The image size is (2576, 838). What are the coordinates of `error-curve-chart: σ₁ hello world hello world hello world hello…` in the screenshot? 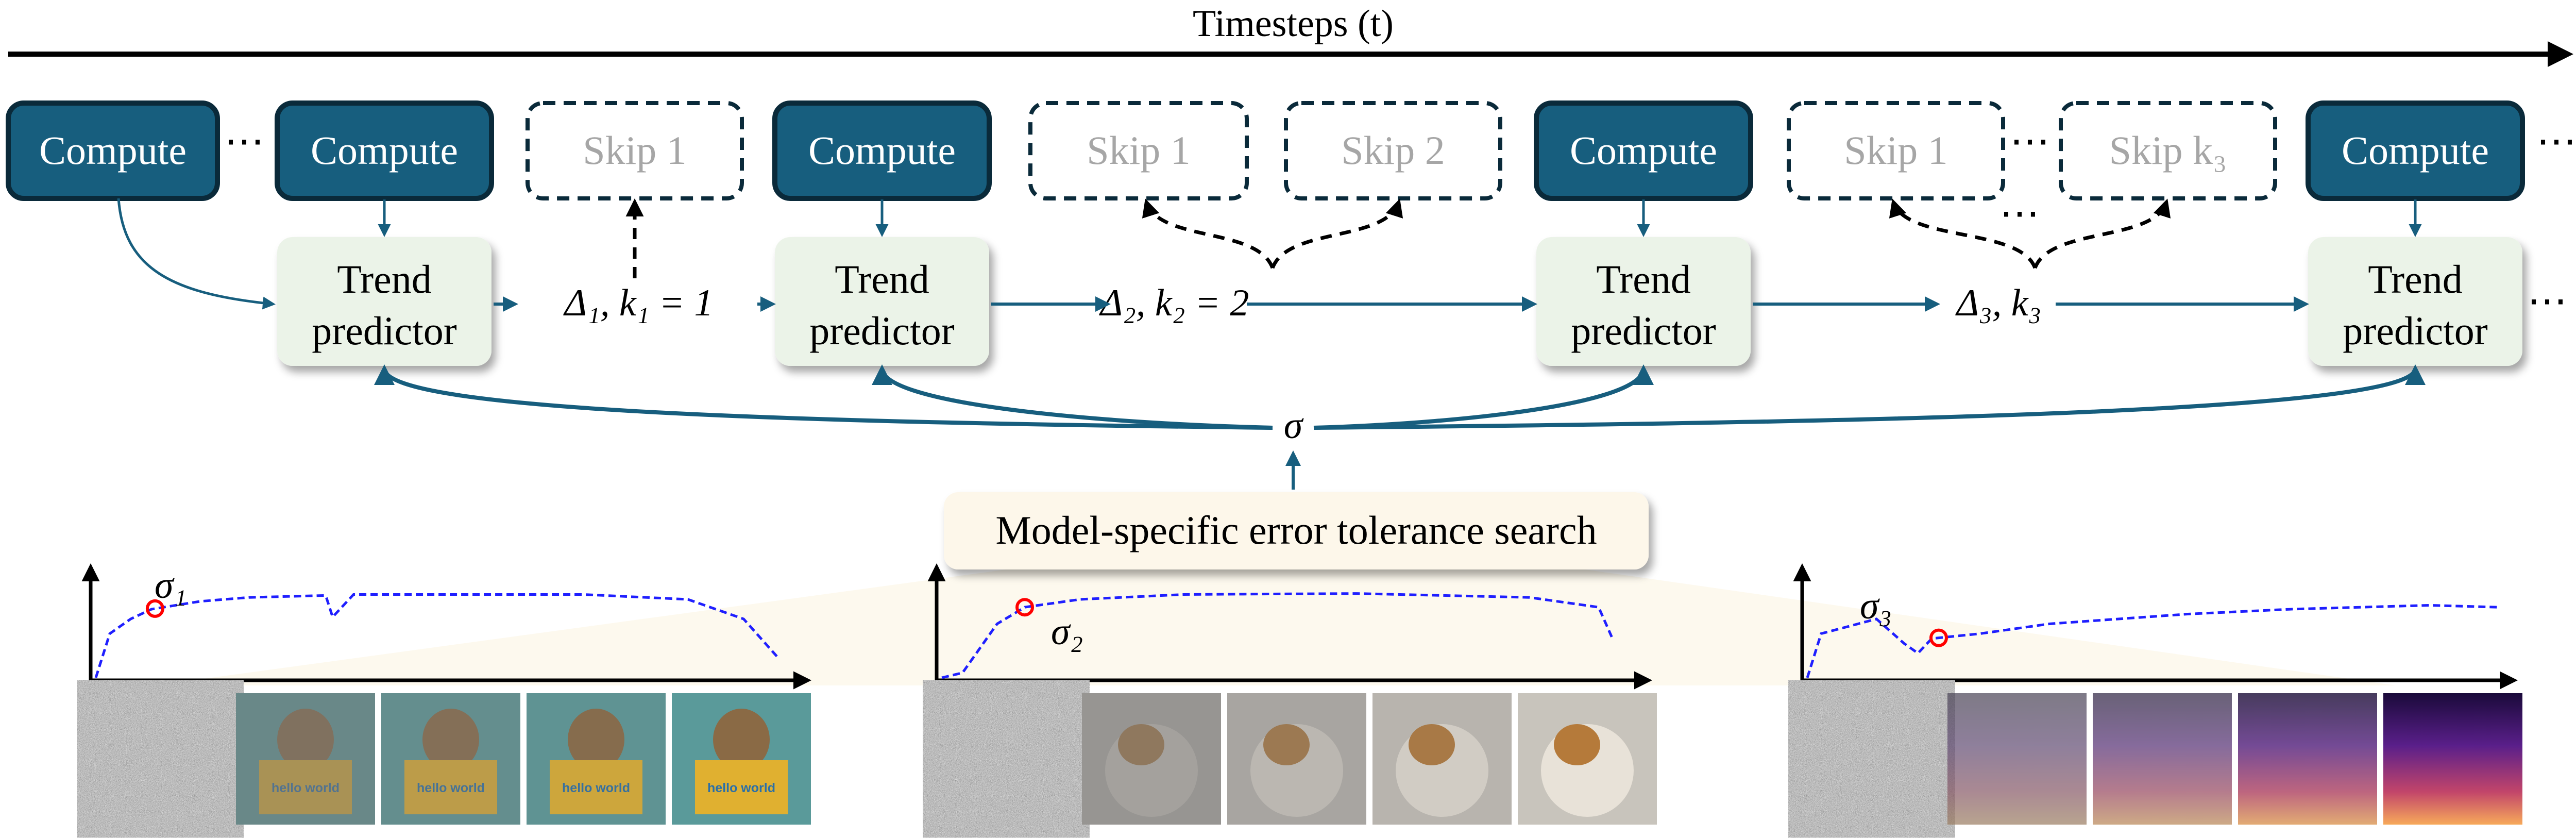 It's located at (446, 694).